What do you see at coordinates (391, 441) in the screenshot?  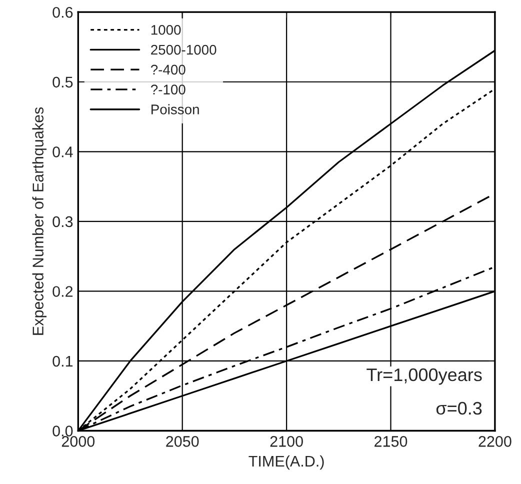 I see `x-tick-label: 2150` at bounding box center [391, 441].